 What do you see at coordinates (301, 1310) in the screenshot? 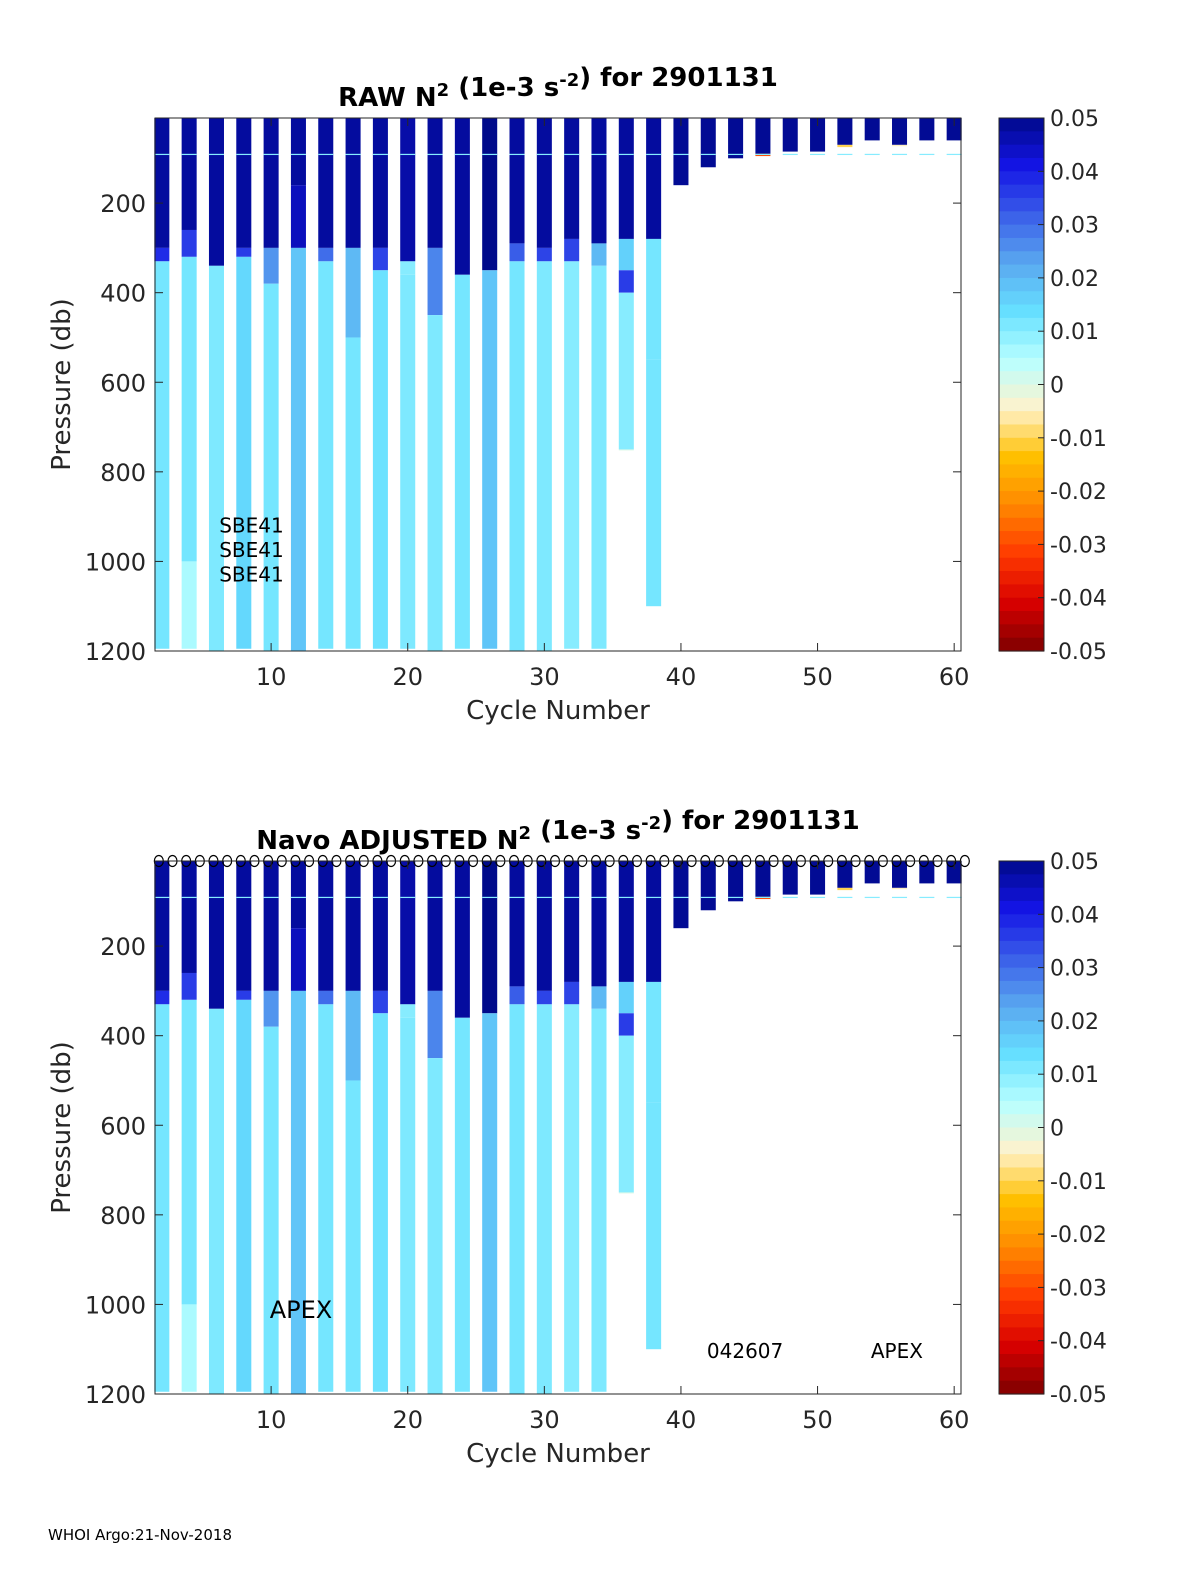
I see `annotation-label: APEX` at bounding box center [301, 1310].